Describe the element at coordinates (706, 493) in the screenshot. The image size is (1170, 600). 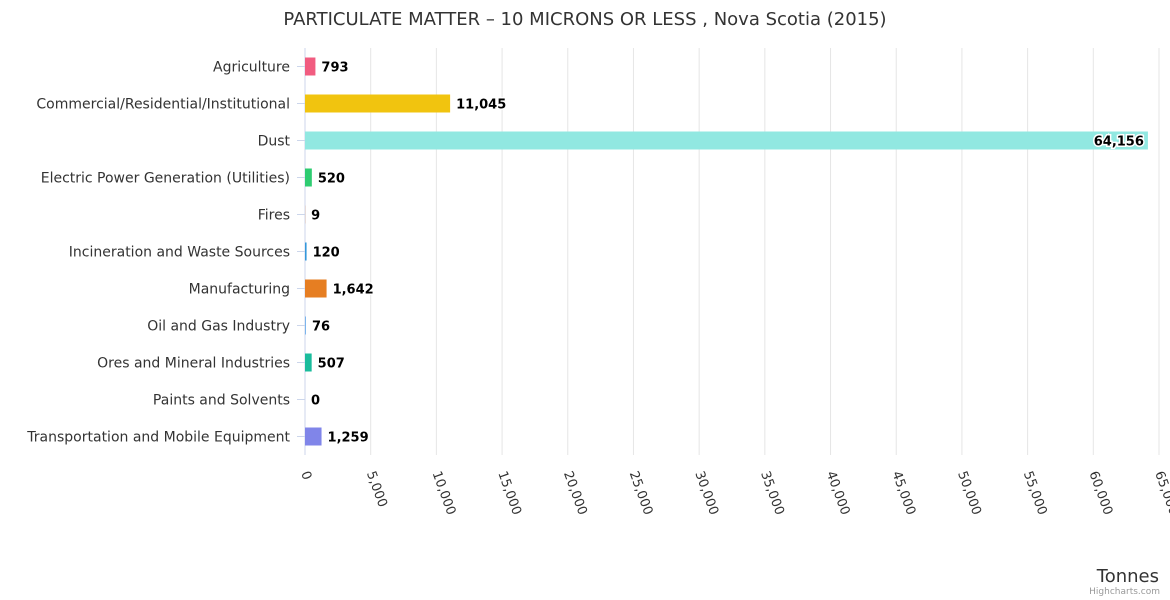
I see `x-tick-label: 30,000` at that location.